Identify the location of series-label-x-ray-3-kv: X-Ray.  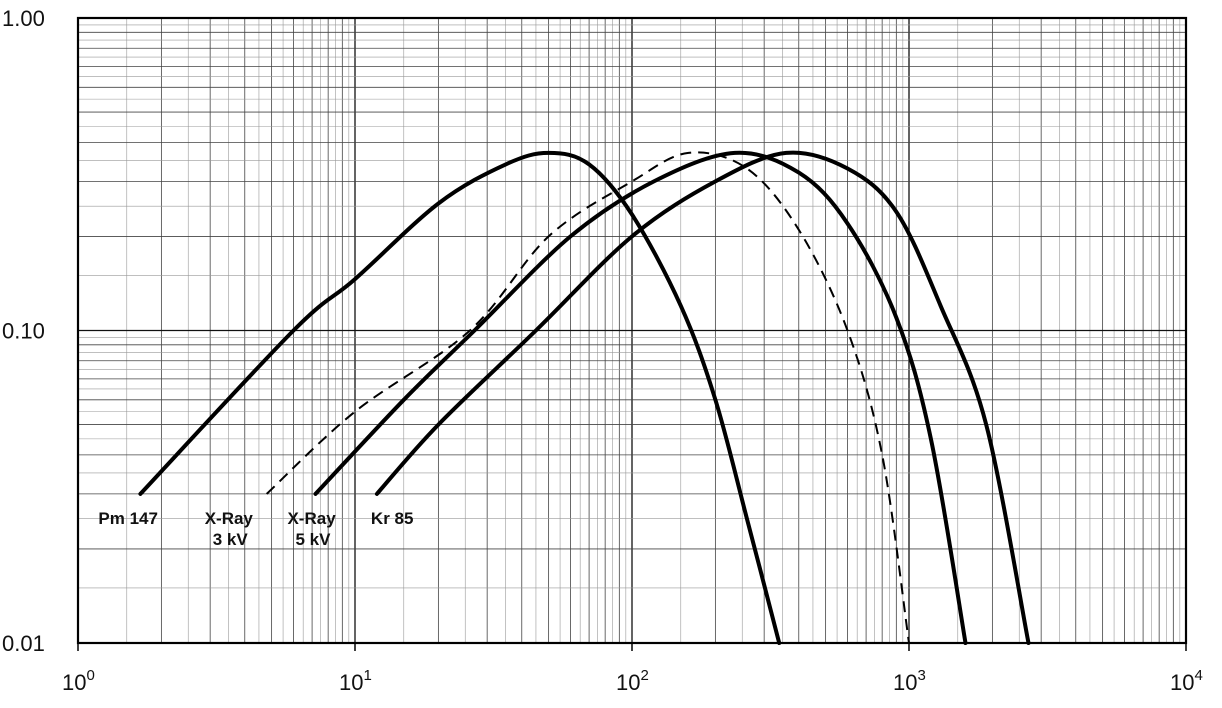
(229, 518).